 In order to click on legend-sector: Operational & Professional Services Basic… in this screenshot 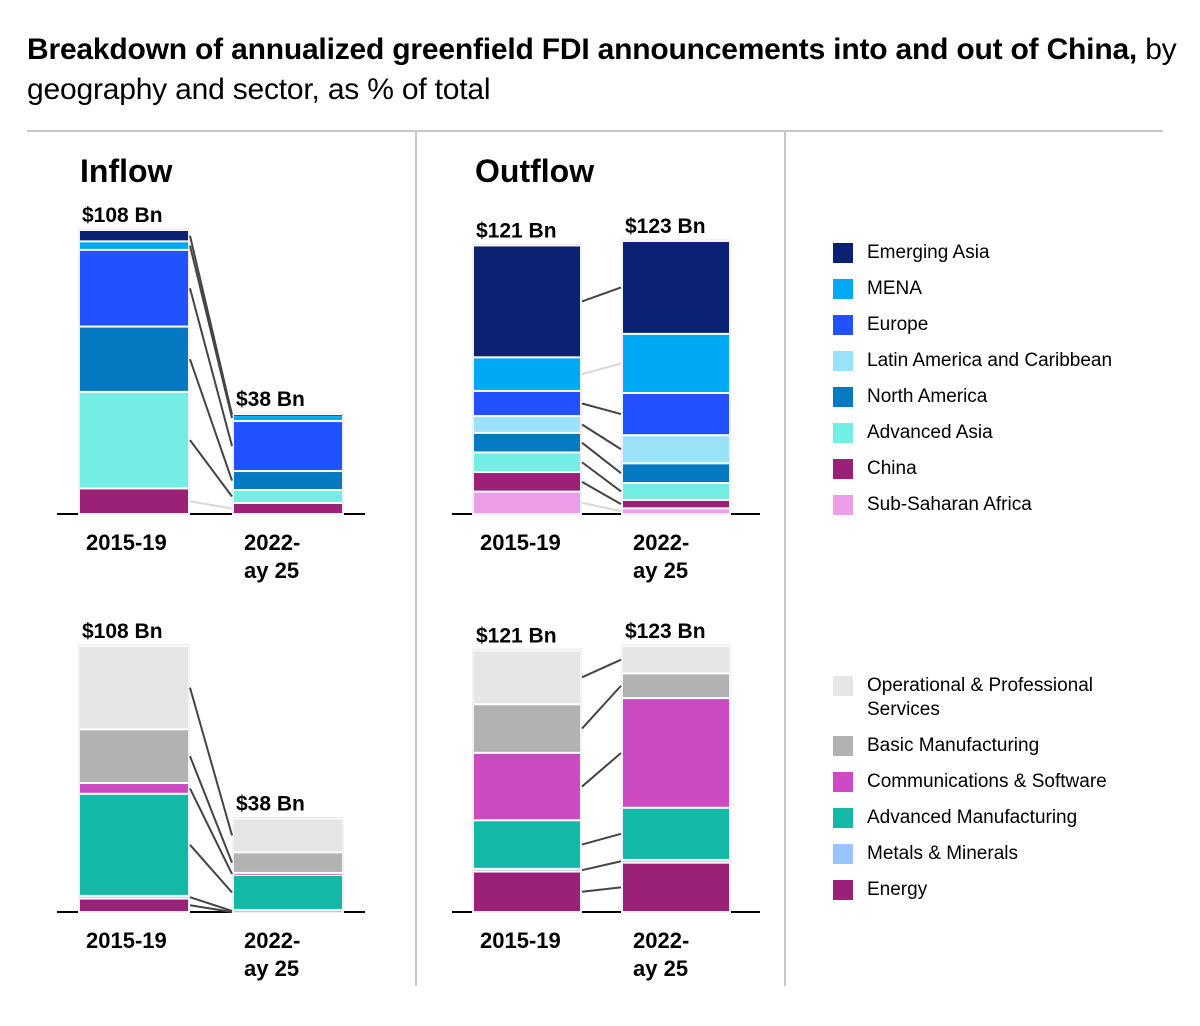, I will do `click(995, 794)`.